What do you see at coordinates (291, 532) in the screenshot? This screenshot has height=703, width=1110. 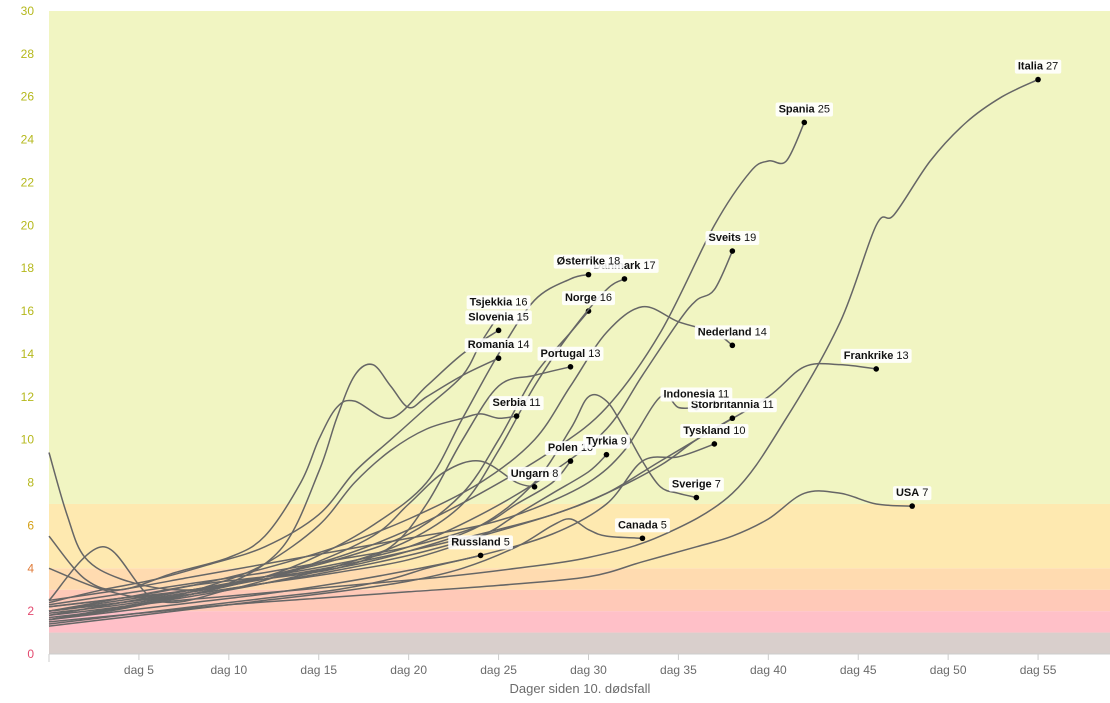 I see `series-line-ungarn` at bounding box center [291, 532].